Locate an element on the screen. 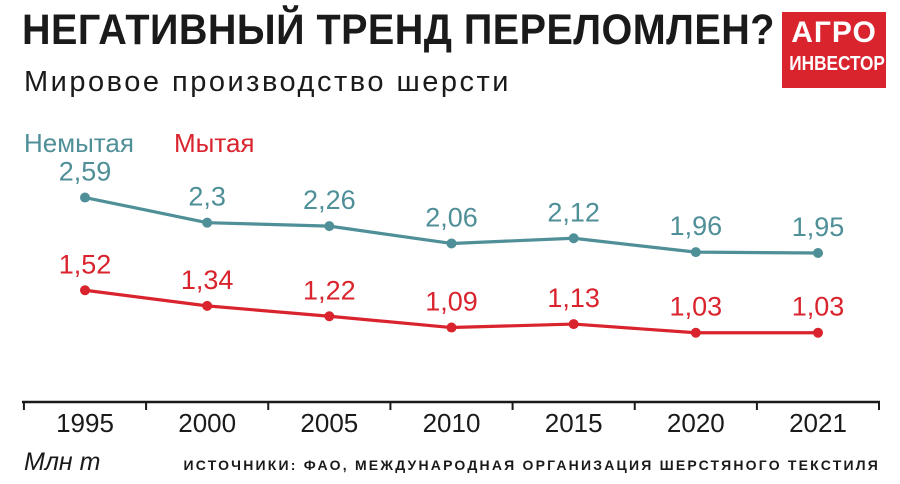 The height and width of the screenshot is (484, 900). data-label: 2,12 is located at coordinates (573, 212).